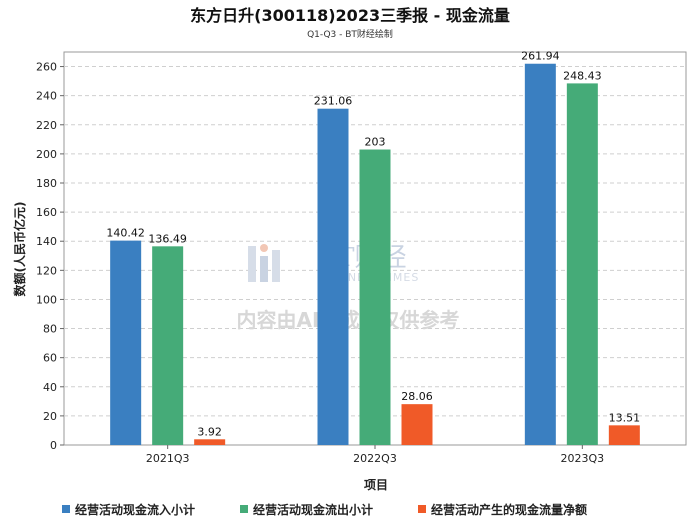 This screenshot has height=524, width=700. What do you see at coordinates (350, 15) in the screenshot?
I see `chart-title: 东方日升(300118)2023三季报 - 现金流量` at bounding box center [350, 15].